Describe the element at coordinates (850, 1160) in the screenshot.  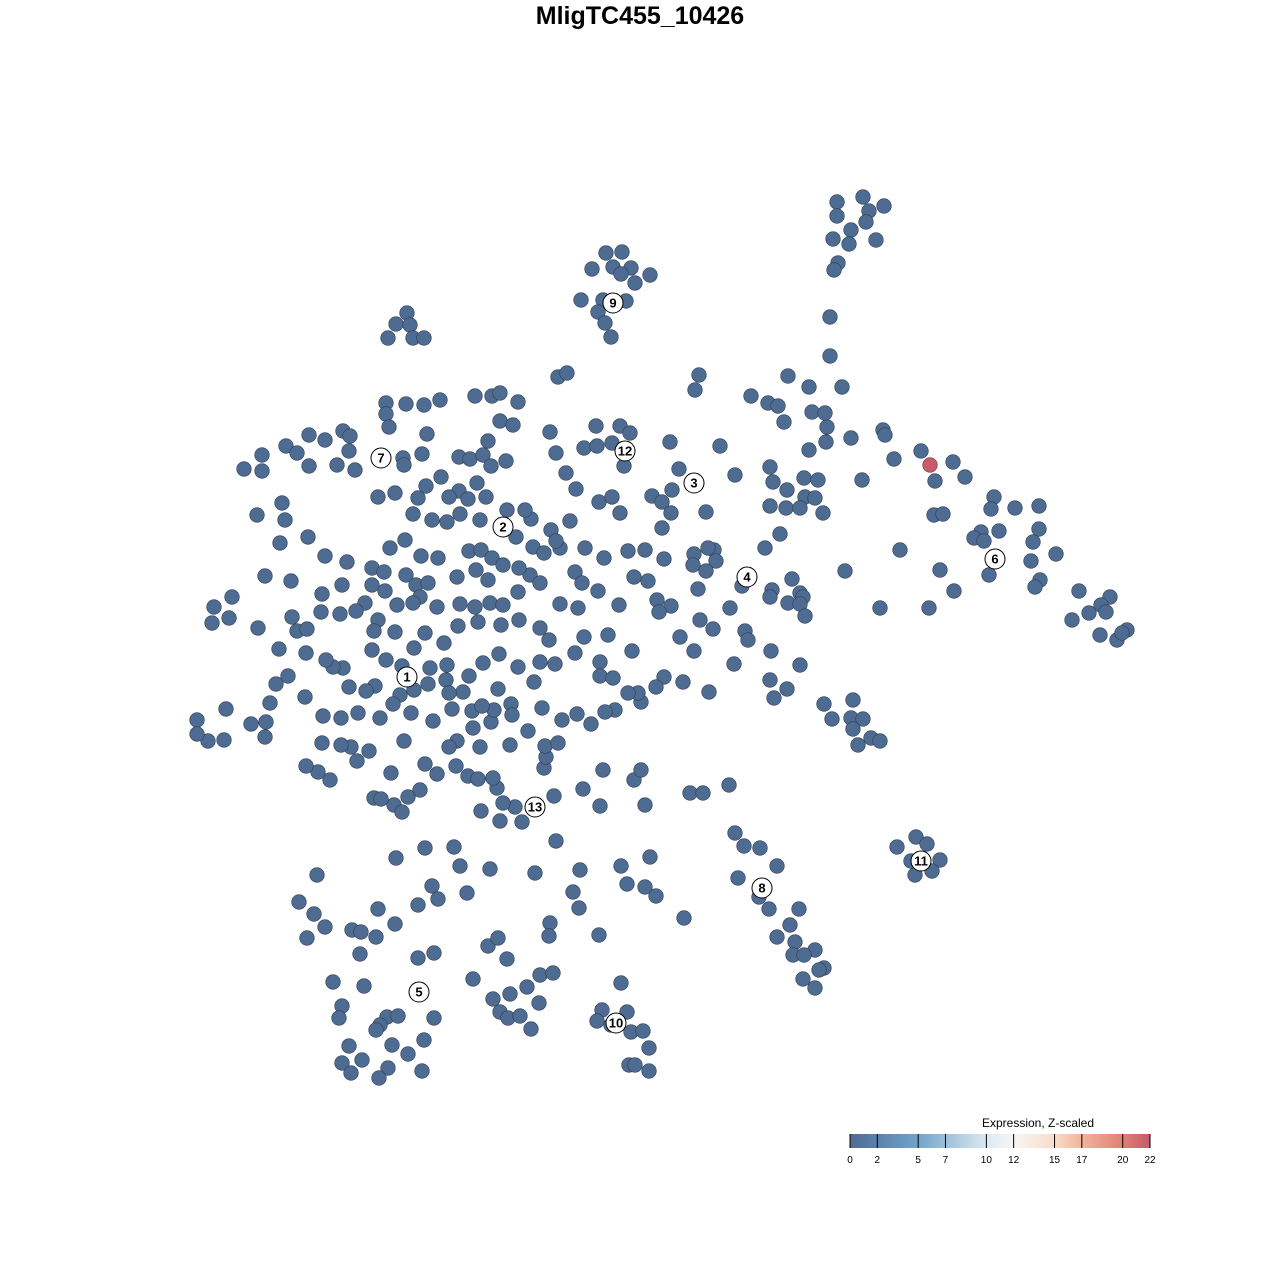
I see `legend-tick-label: 0` at that location.